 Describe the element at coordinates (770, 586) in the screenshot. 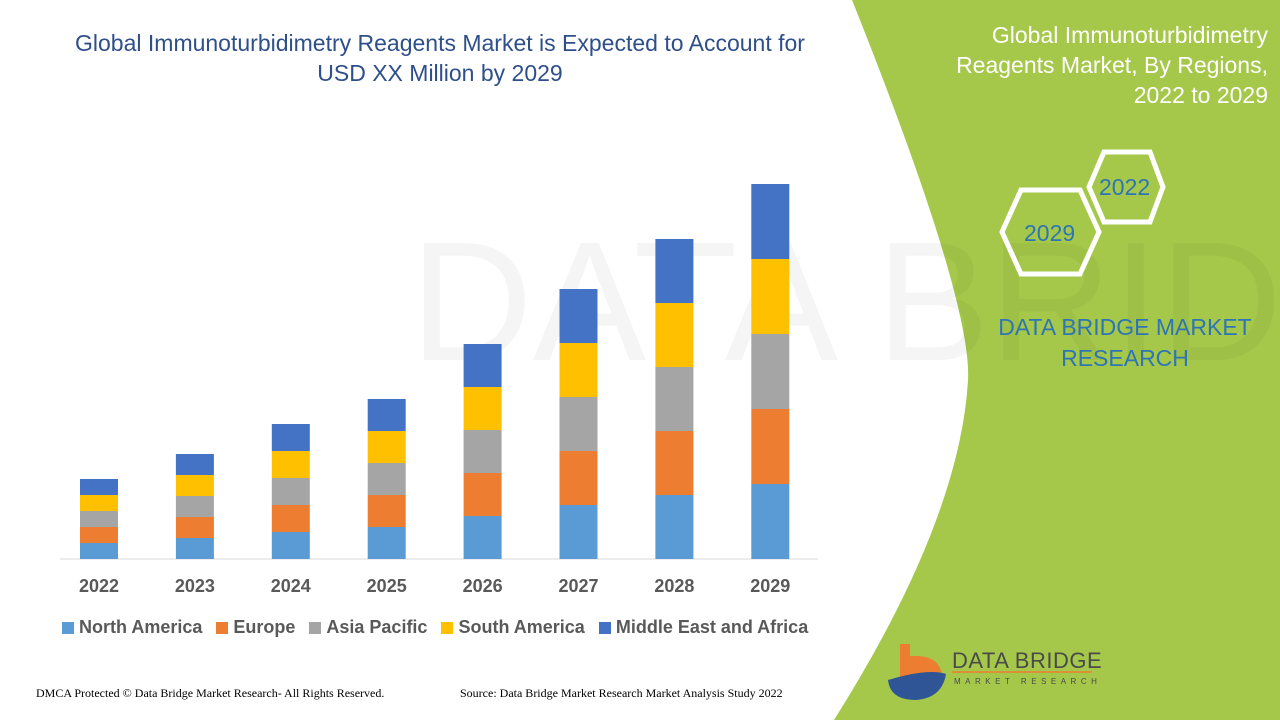

I see `x-tick-label: 2029` at that location.